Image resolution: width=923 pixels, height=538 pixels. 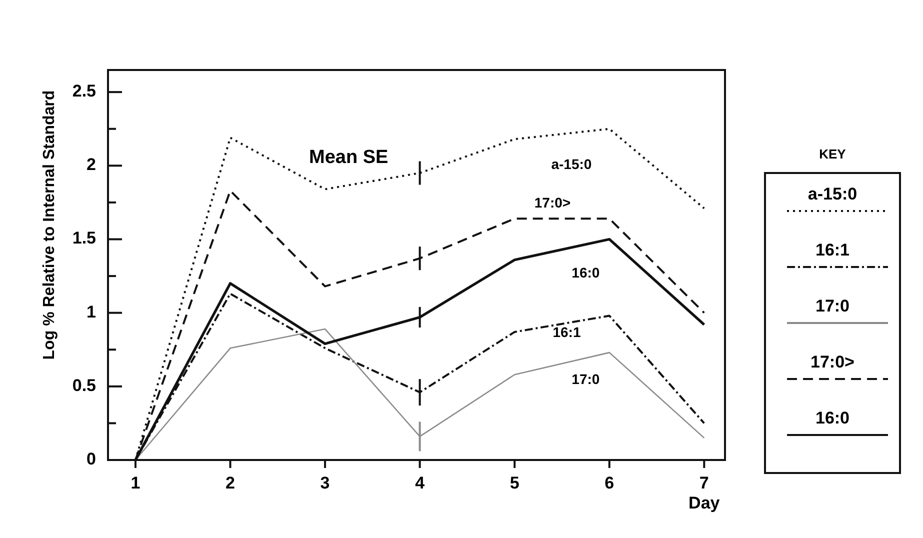 What do you see at coordinates (832, 306) in the screenshot?
I see `text: 17:0` at bounding box center [832, 306].